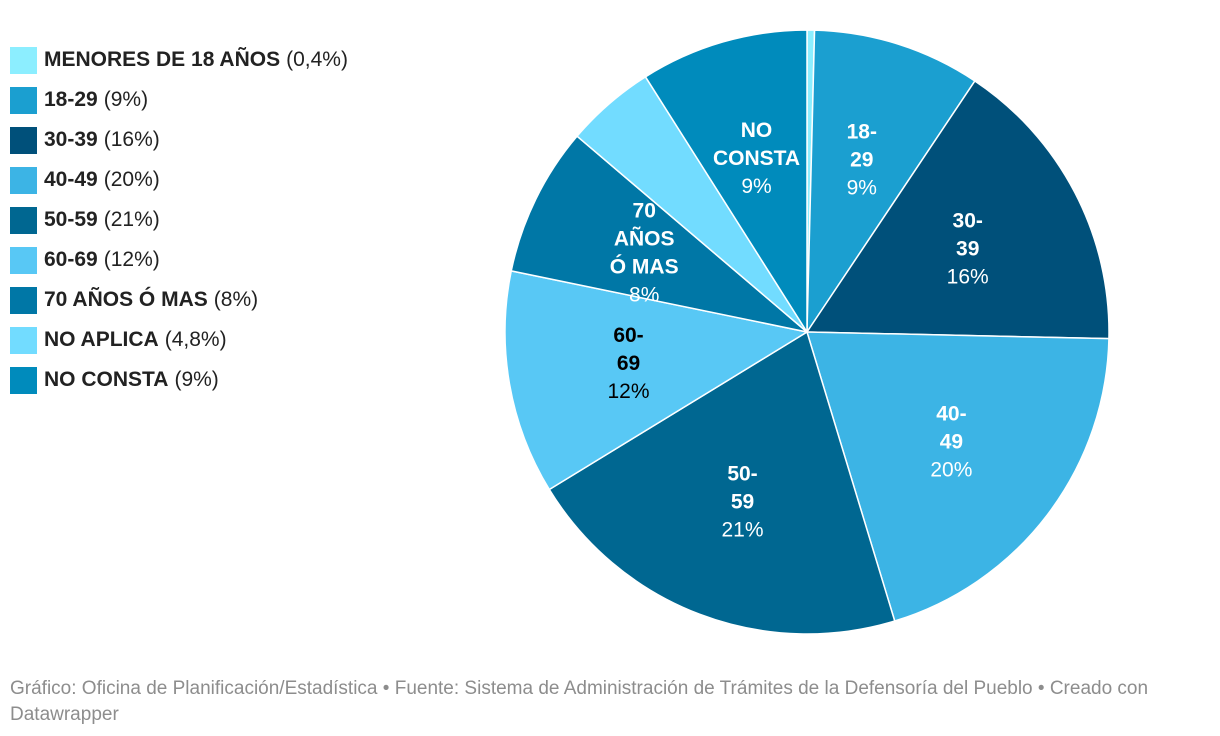 The width and height of the screenshot is (1220, 736). I want to click on legend-label: 60-69, so click(71, 259).